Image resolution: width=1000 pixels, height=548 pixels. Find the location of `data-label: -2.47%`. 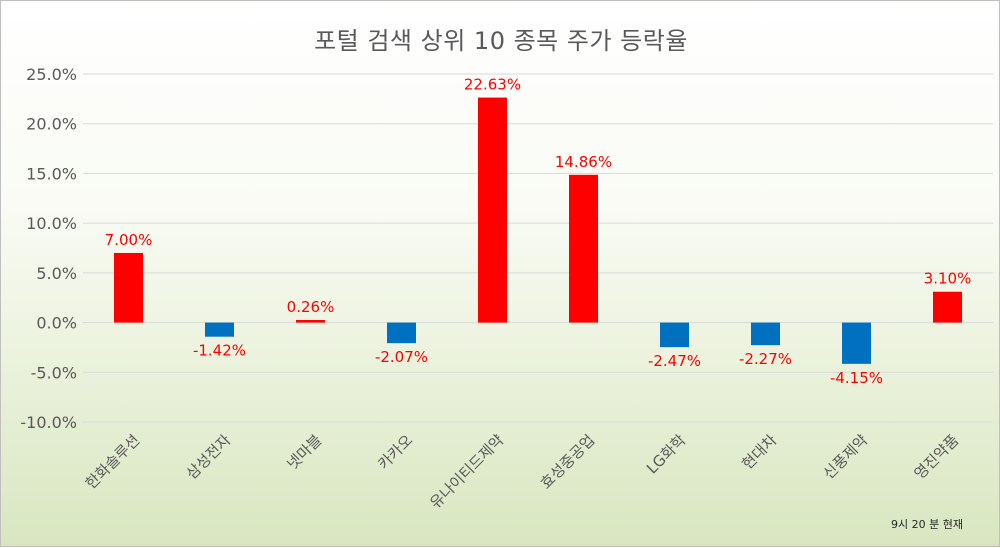

data-label: -2.47% is located at coordinates (674, 361).